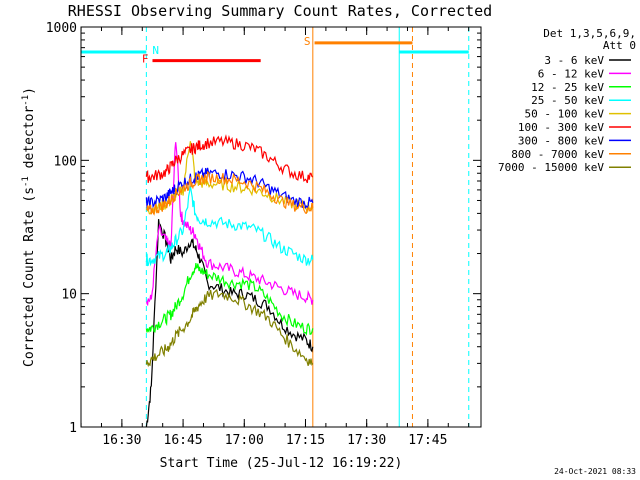  What do you see at coordinates (561, 127) in the screenshot?
I see `legend-label-5: 100 - 300 keV` at bounding box center [561, 127].